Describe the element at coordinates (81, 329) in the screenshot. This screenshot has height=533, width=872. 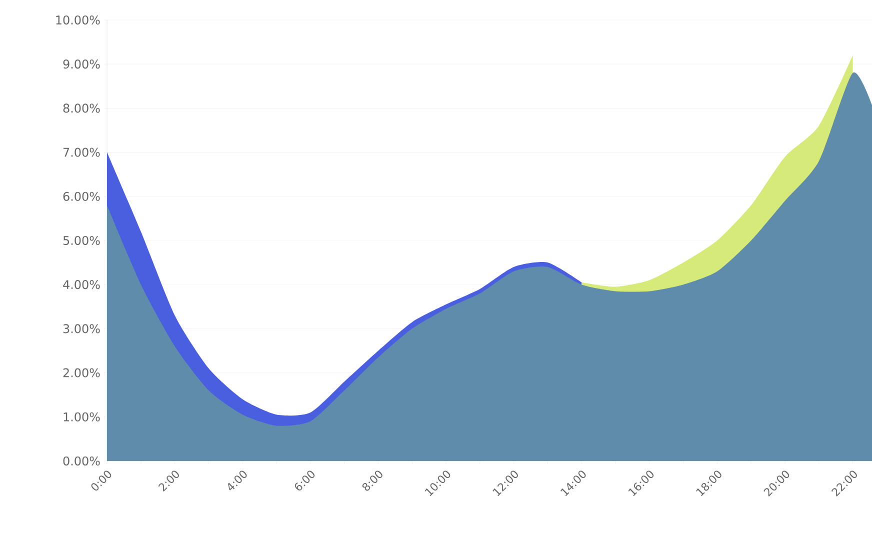
I see `y-tick-label: 3.00%` at that location.